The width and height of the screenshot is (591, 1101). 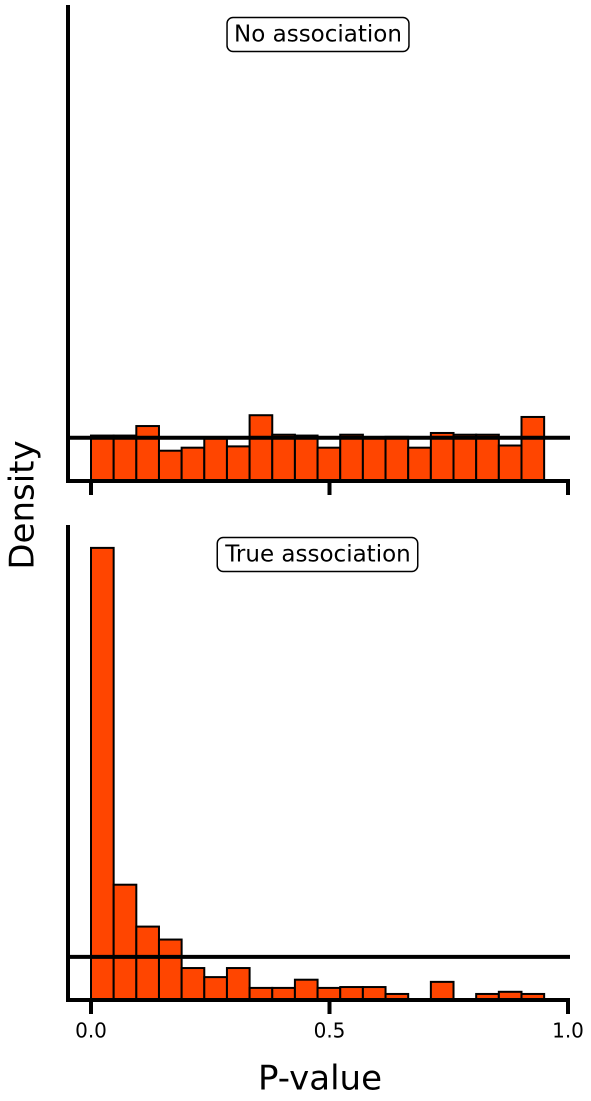 I want to click on annotation: No association, so click(x=318, y=35).